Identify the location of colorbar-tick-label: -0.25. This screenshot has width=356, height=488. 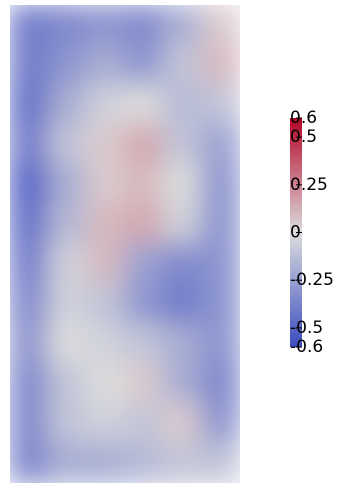
(312, 280).